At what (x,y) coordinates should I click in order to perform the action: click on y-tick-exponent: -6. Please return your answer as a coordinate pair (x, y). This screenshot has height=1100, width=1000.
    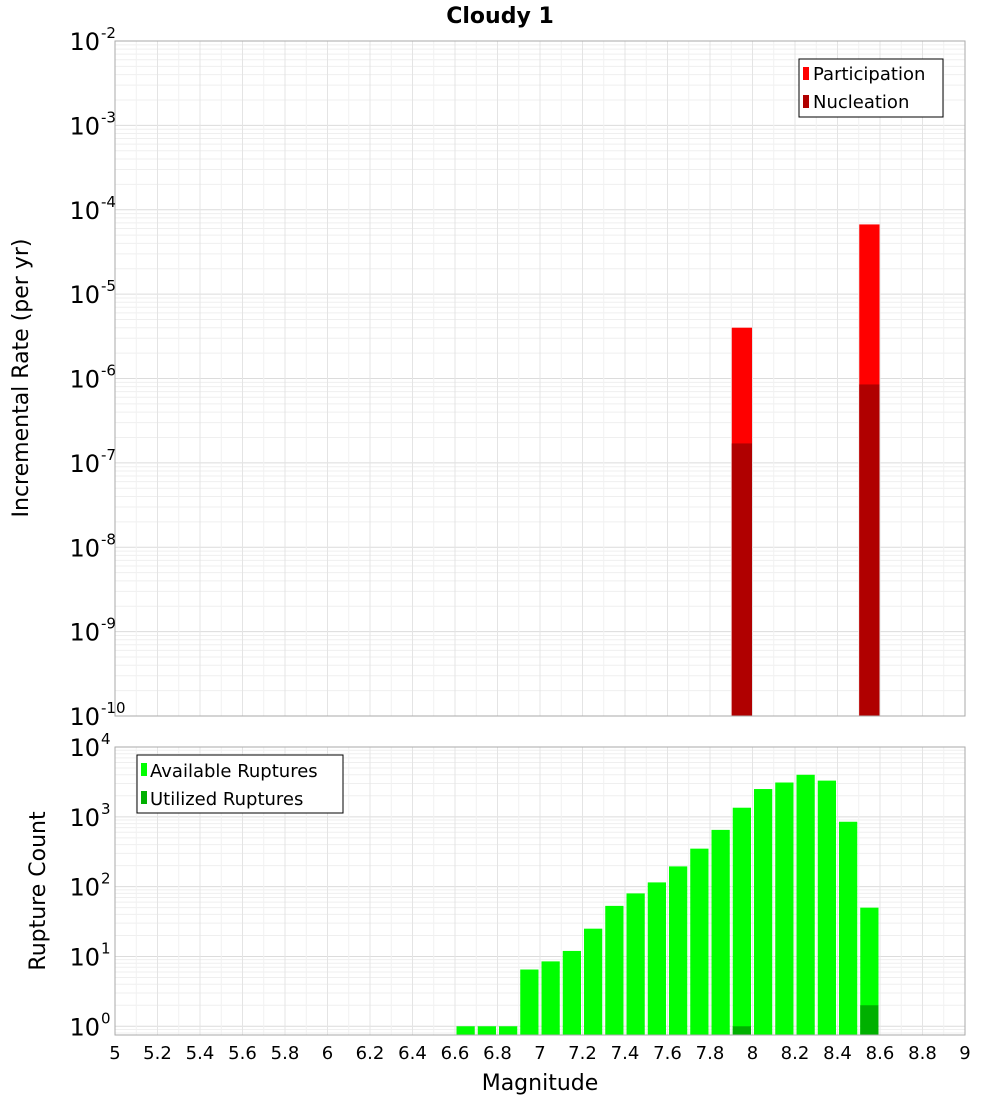
    Looking at the image, I should click on (108, 371).